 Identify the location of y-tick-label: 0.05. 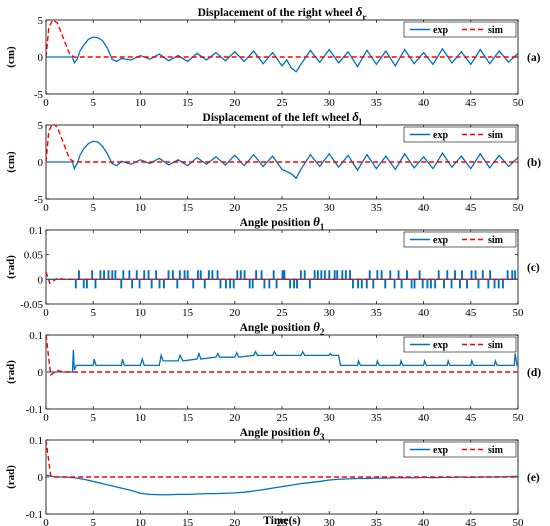
(34, 256).